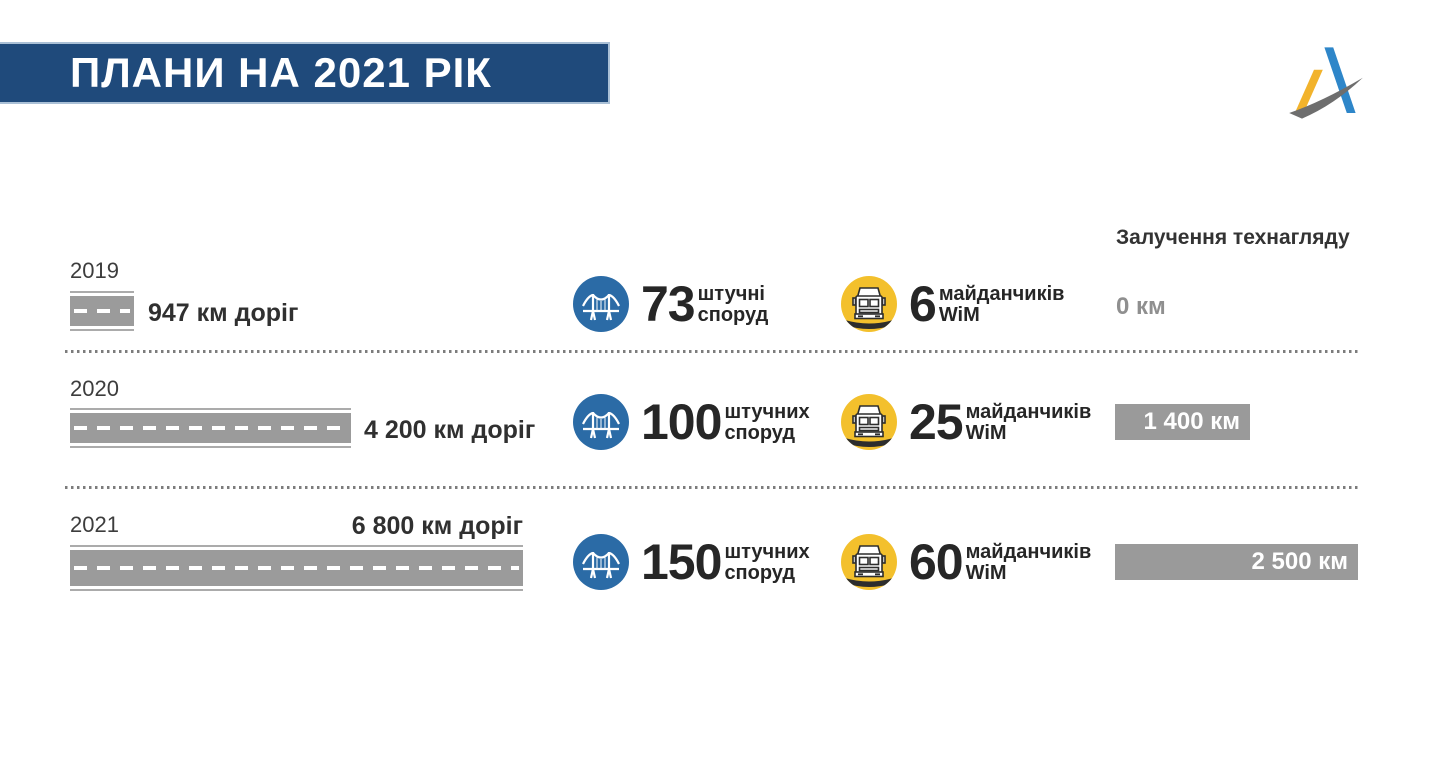  What do you see at coordinates (1236, 562) in the screenshot?
I see `supervision-badge-2021: 2 500 км` at bounding box center [1236, 562].